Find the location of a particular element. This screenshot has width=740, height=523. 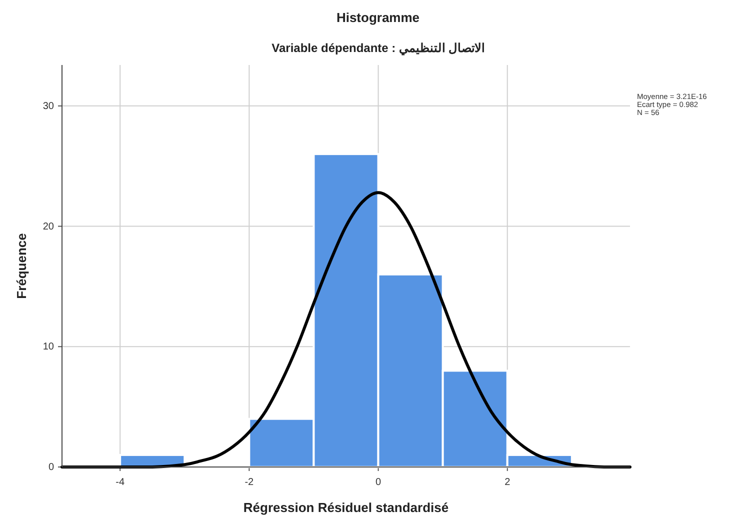

x-tick-label: -2 is located at coordinates (249, 482).